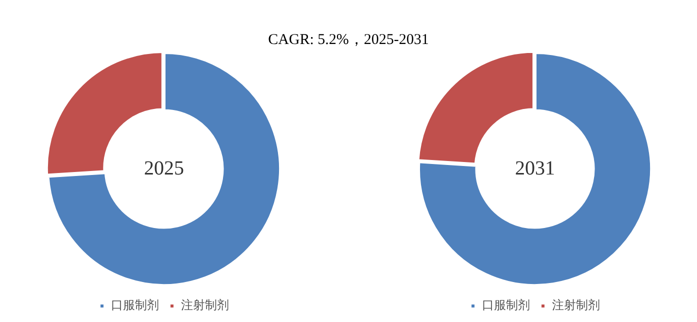 This screenshot has width=697, height=322. What do you see at coordinates (164, 168) in the screenshot?
I see `text: 2025` at bounding box center [164, 168].